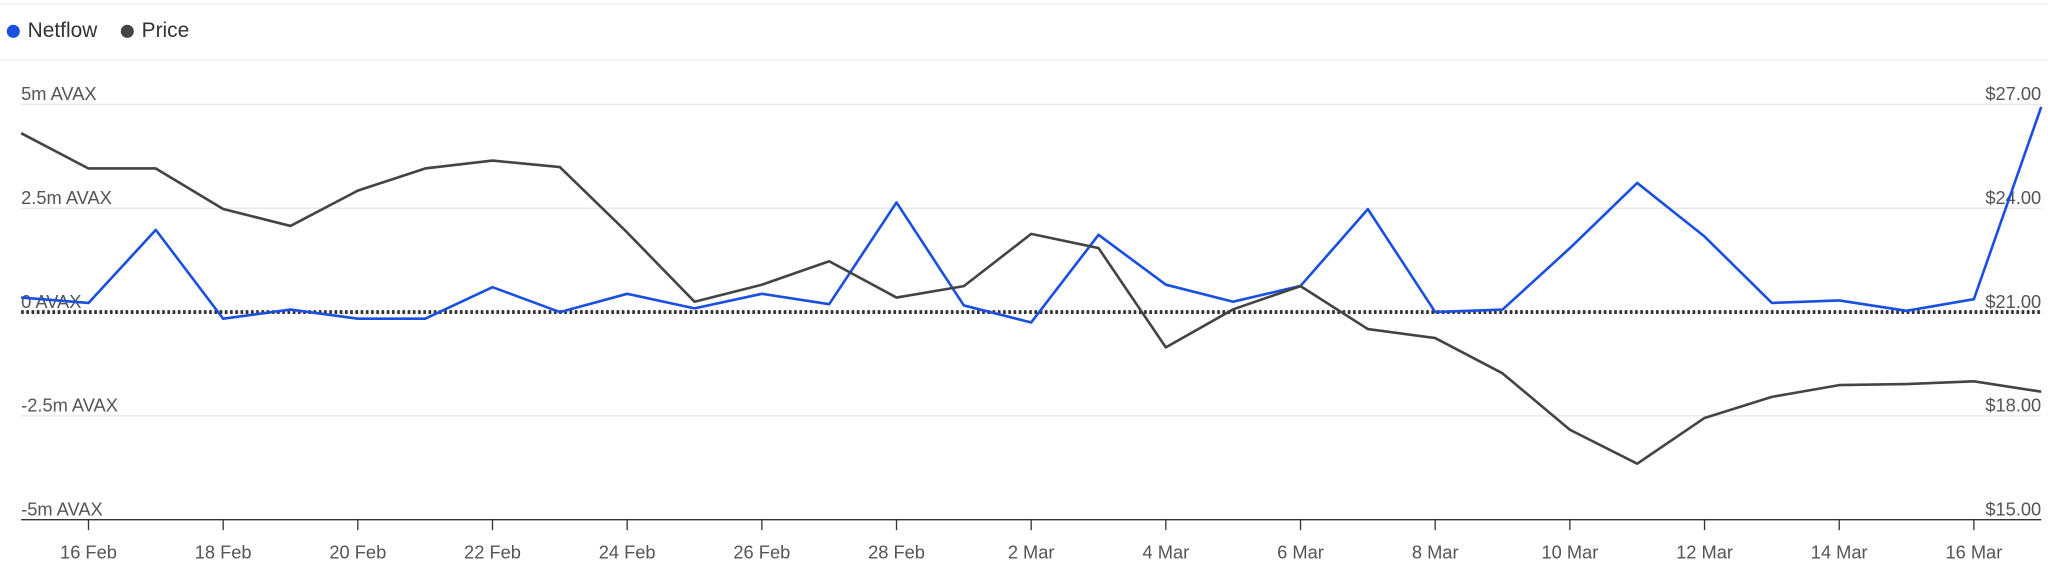  I want to click on y-tick-label: 2.5m AVAX, so click(66, 197).